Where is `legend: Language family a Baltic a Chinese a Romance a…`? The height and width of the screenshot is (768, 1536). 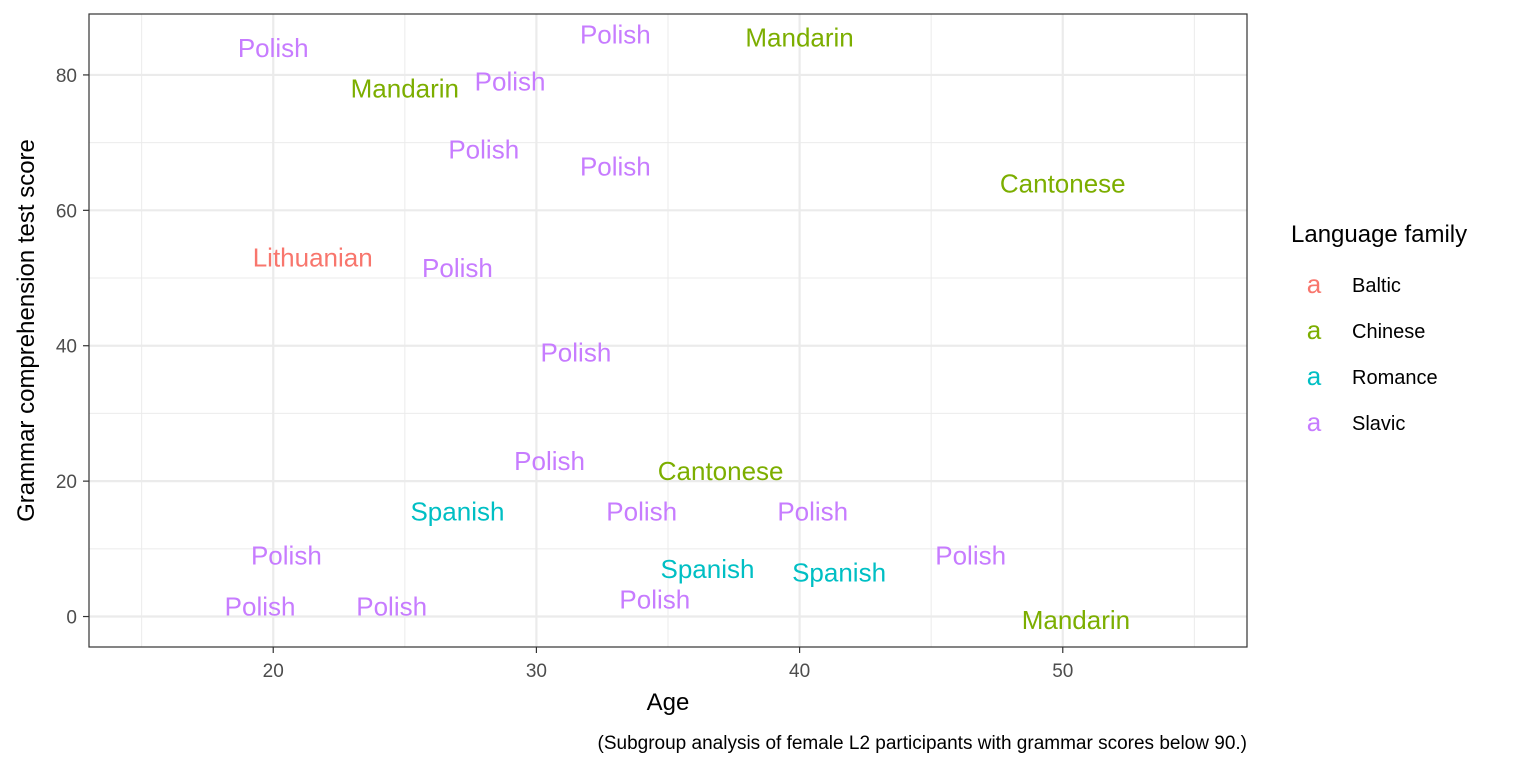 legend: Language family a Baltic a Chinese a Romance a… is located at coordinates (1379, 329).